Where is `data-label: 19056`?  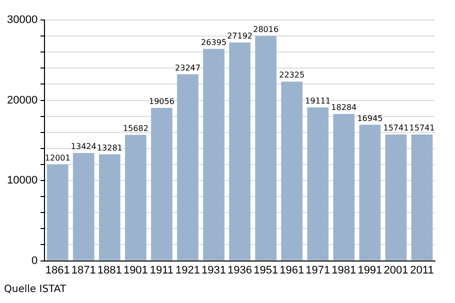 data-label: 19056 is located at coordinates (161, 101).